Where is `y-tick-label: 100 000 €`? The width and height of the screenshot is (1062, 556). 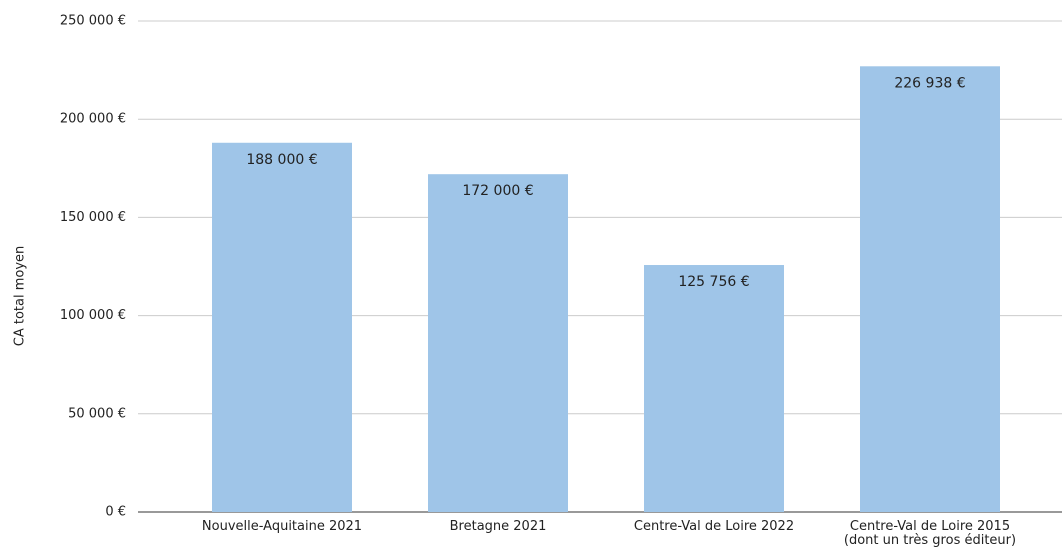 y-tick-label: 100 000 € is located at coordinates (93, 315).